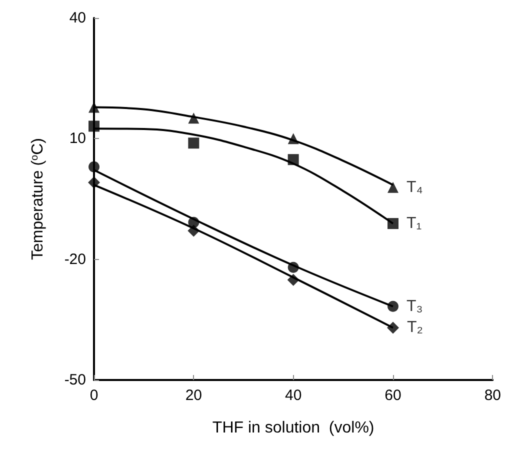 The image size is (512, 458). What do you see at coordinates (293, 428) in the screenshot?
I see `x-axis-title: THF in solution (vol%)` at bounding box center [293, 428].